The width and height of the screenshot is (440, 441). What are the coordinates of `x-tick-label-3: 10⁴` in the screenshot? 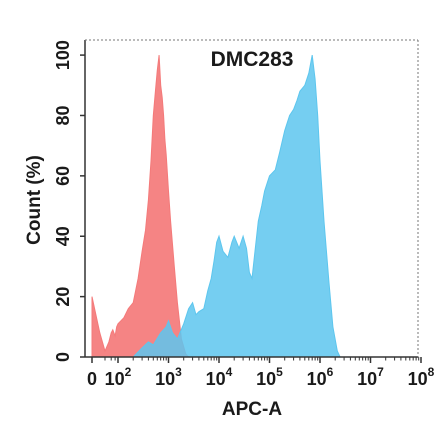 It's located at (219, 377).